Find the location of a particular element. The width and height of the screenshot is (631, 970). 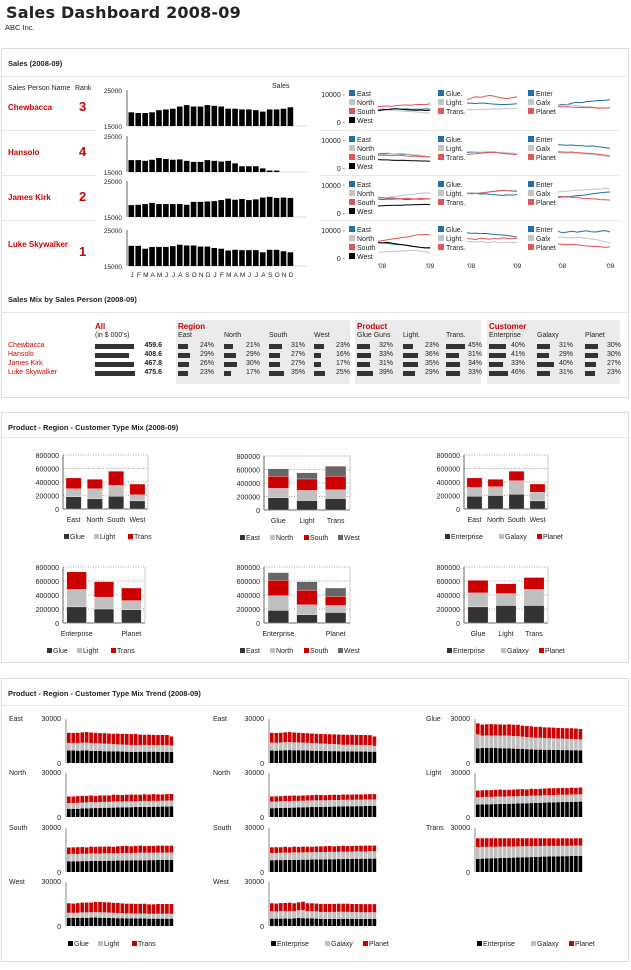

person-name: James Kirk is located at coordinates (29, 197).